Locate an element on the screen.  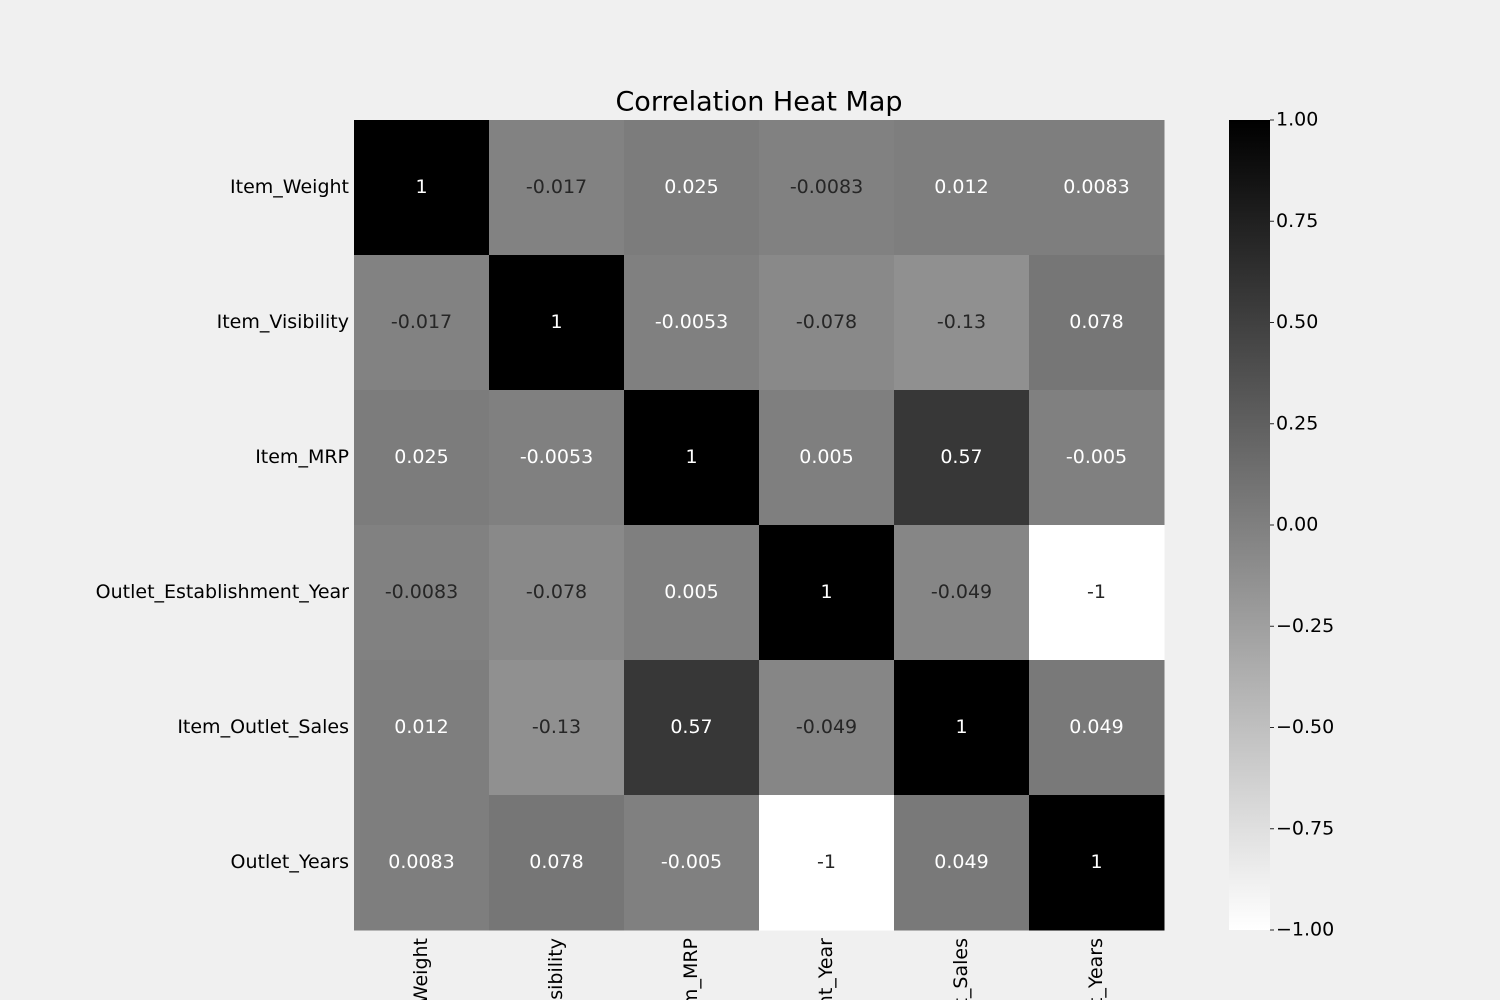
y-tick-label: Item_Weight is located at coordinates (289, 187).